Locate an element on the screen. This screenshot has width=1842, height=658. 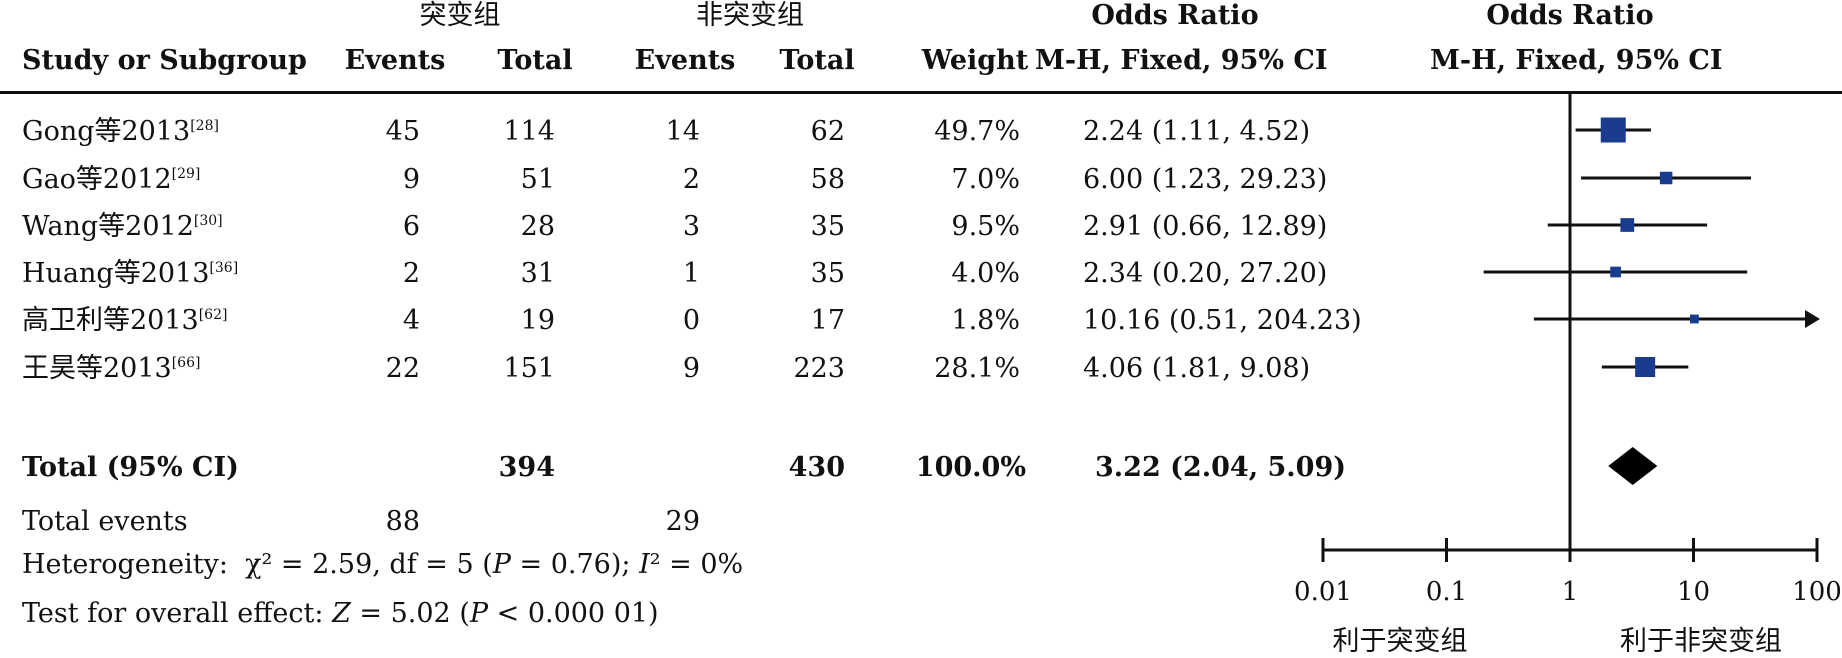
ci-arrow is located at coordinates (1812, 319).